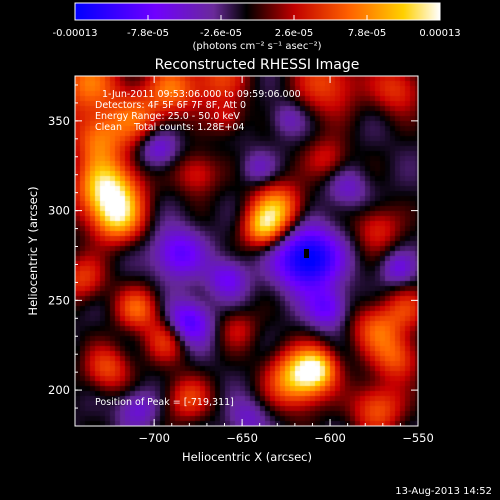 Image resolution: width=500 pixels, height=500 pixels. I want to click on y-tick-label: 300, so click(59, 211).